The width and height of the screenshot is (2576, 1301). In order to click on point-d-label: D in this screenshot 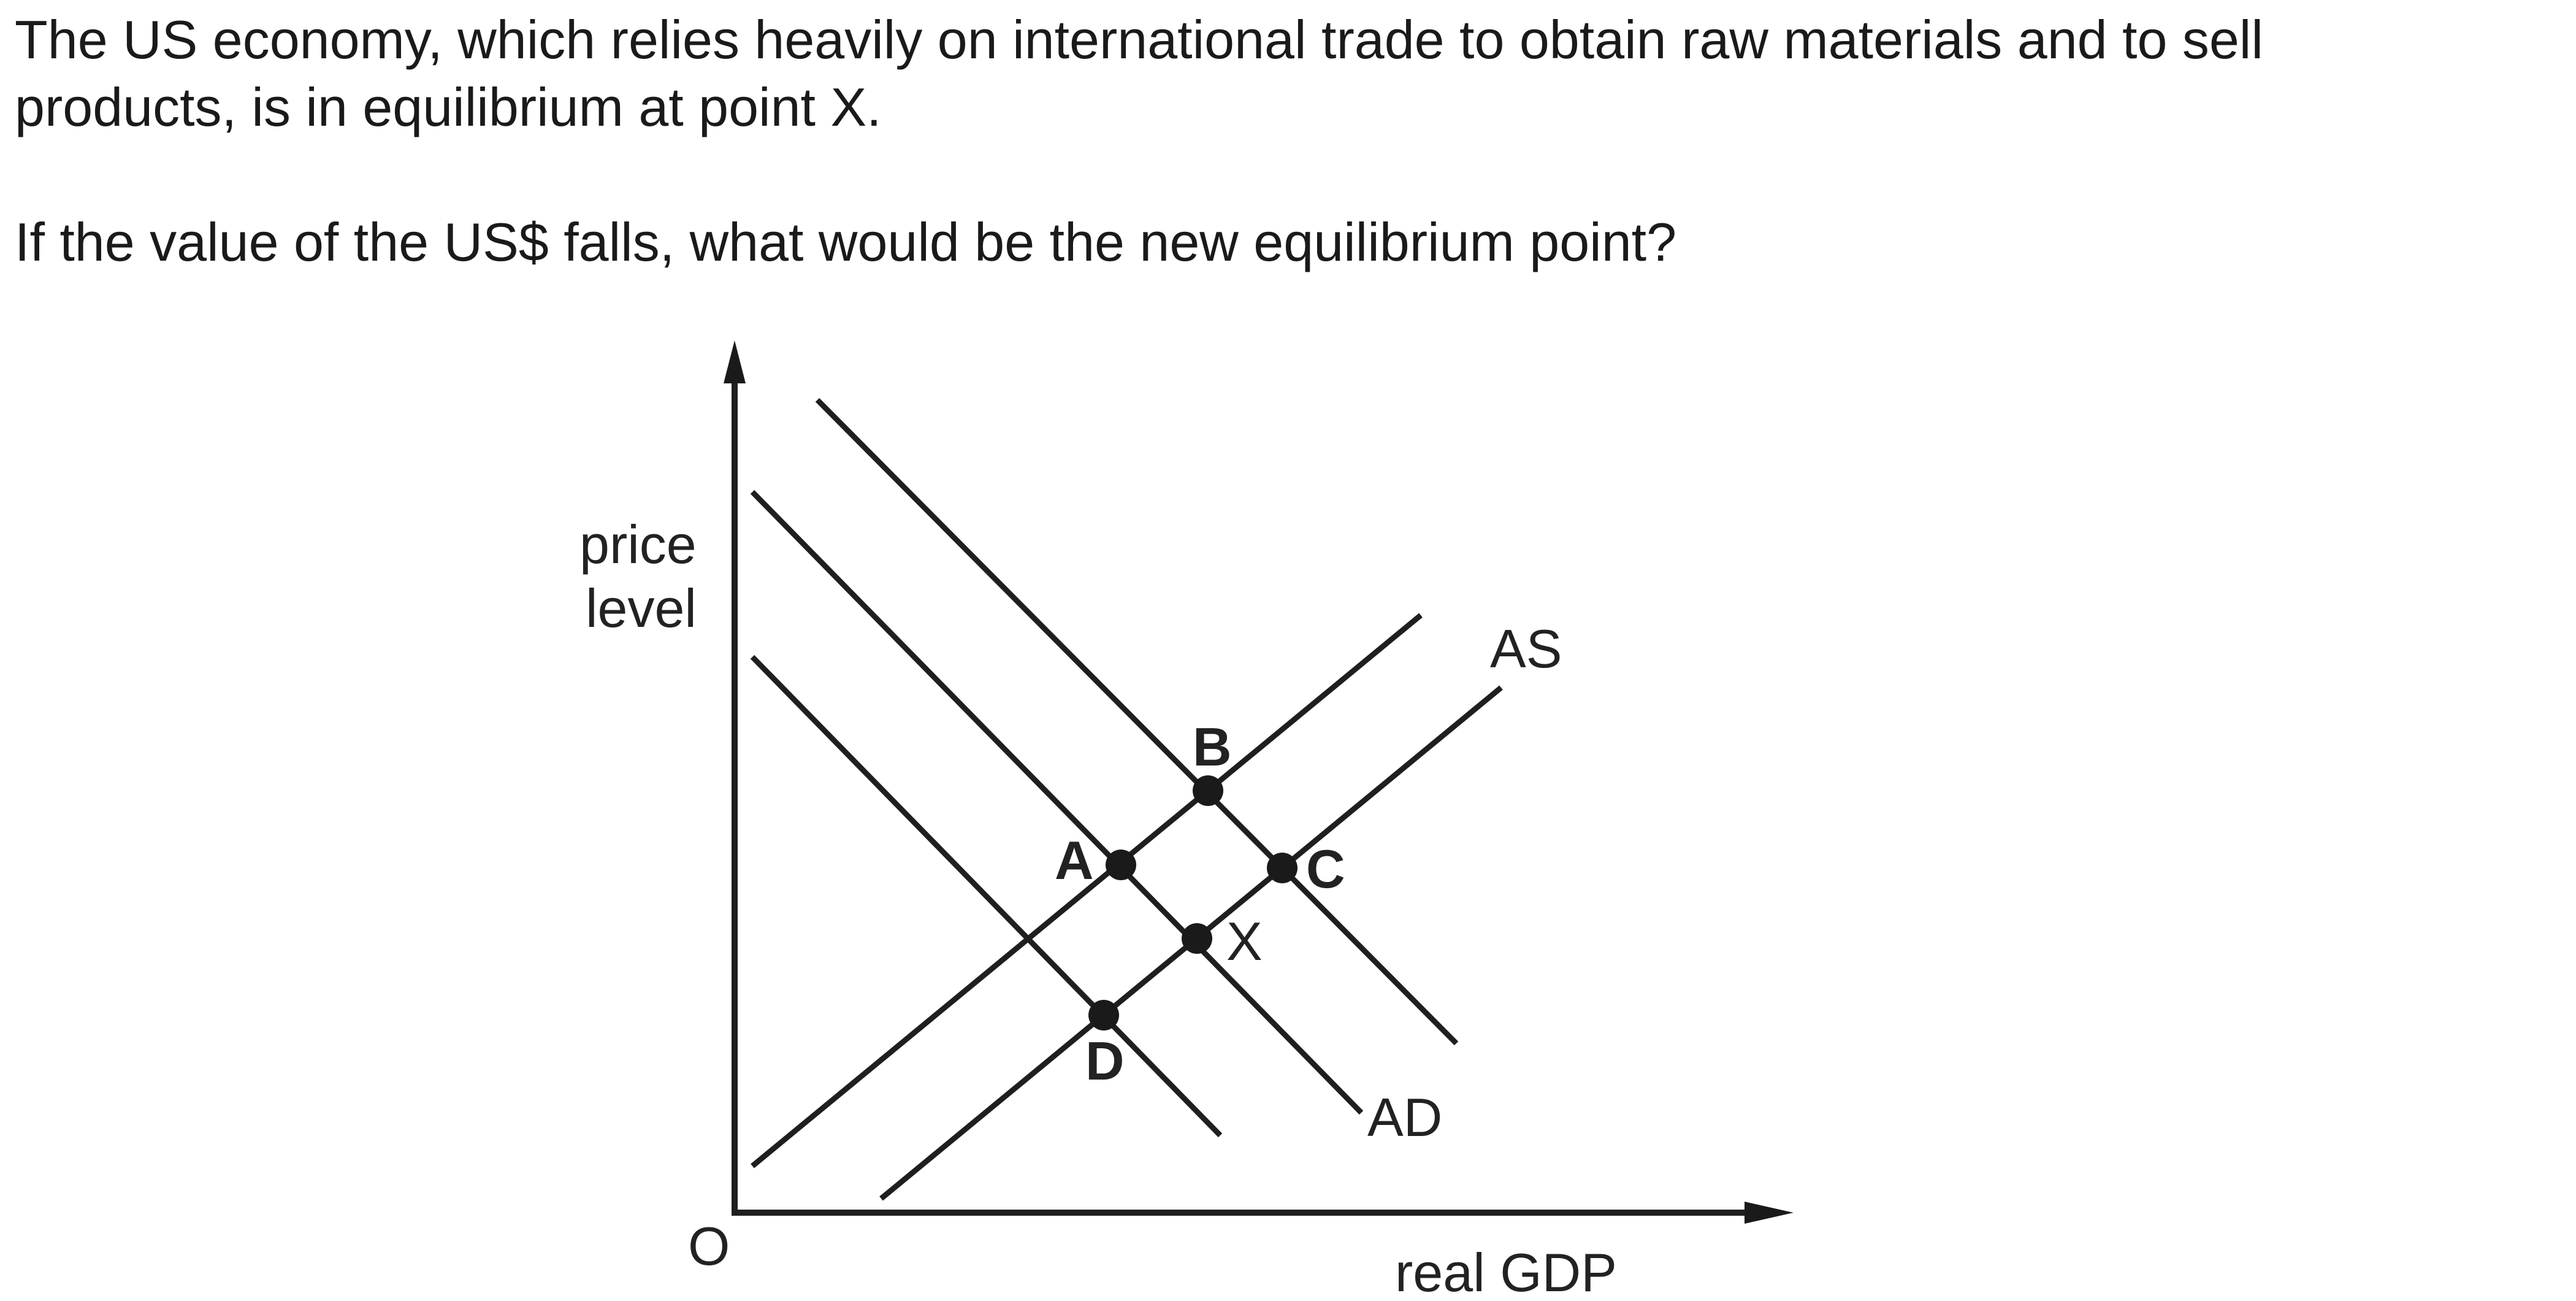, I will do `click(1105, 1060)`.